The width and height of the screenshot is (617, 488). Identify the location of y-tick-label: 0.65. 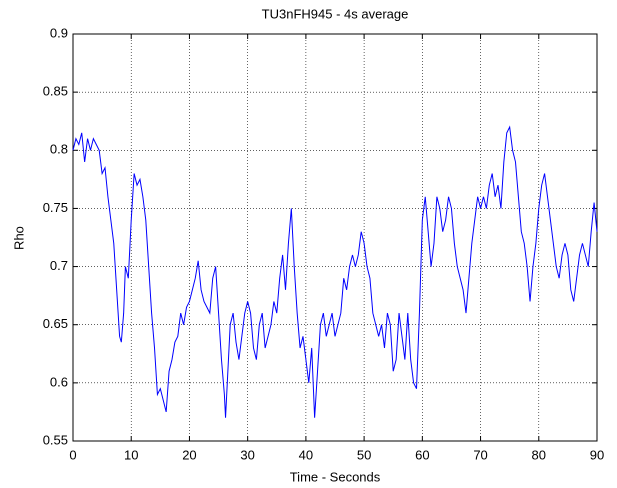
(55, 323).